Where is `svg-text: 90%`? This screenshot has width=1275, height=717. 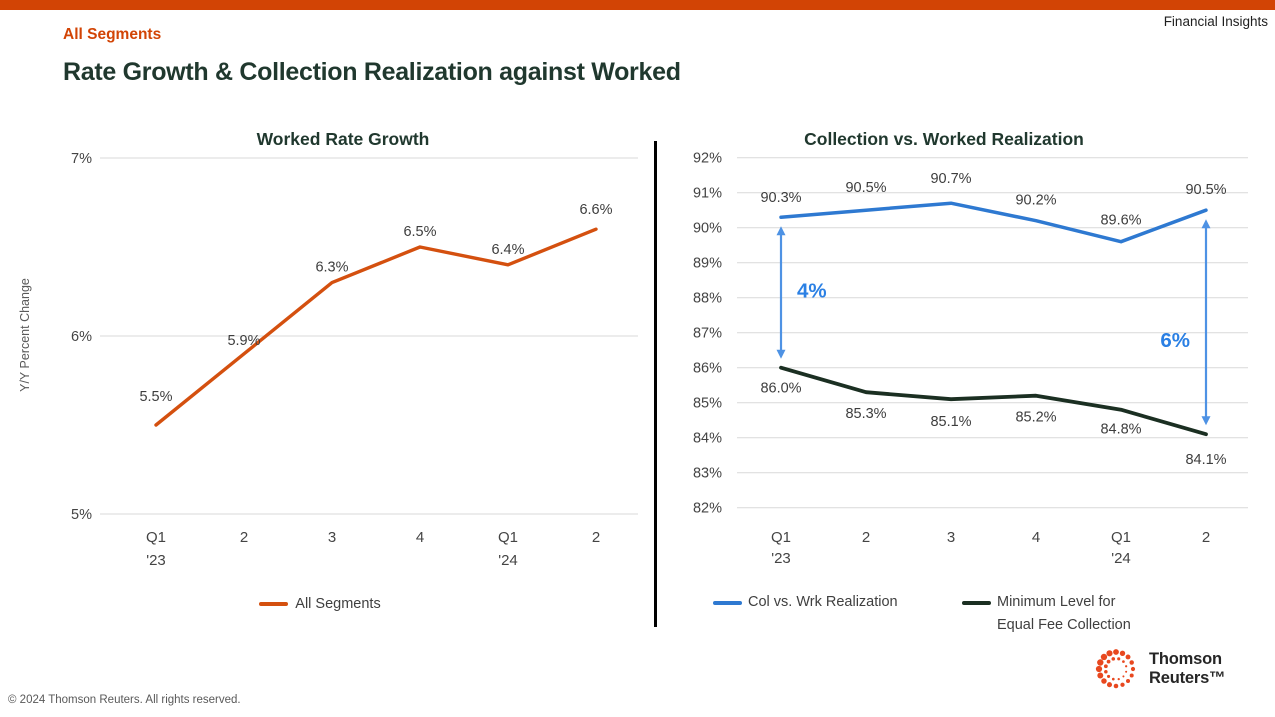
svg-text: 90% is located at coordinates (707, 229).